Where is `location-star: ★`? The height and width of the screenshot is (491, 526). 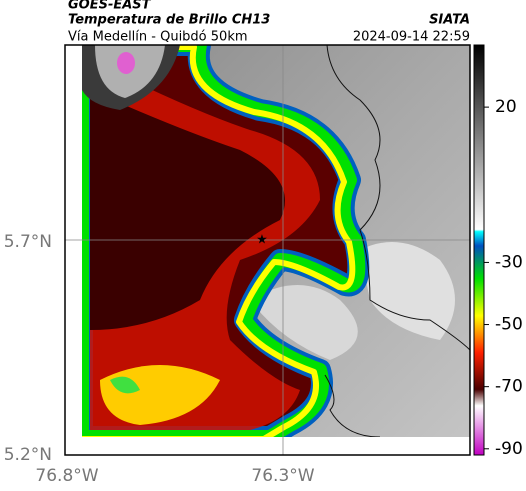 location-star: ★ is located at coordinates (262, 240).